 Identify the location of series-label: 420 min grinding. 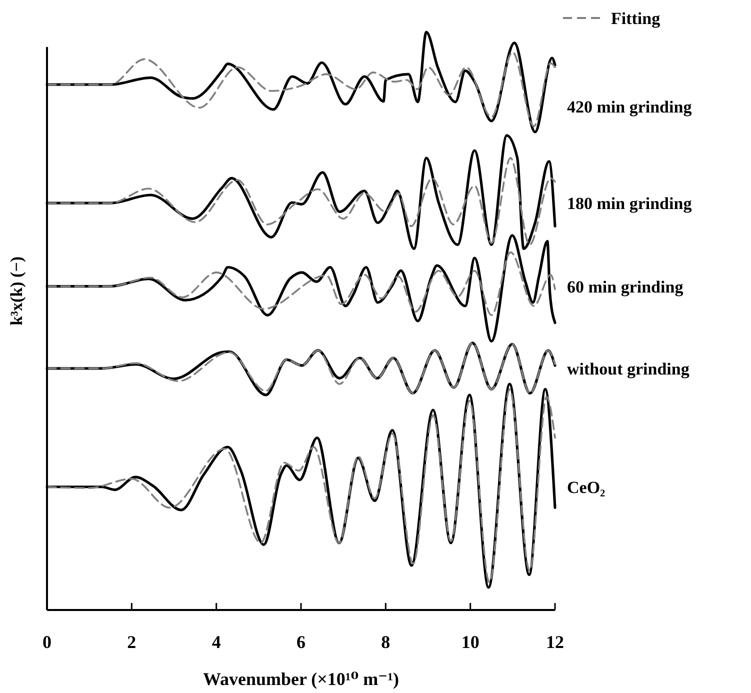
(629, 107).